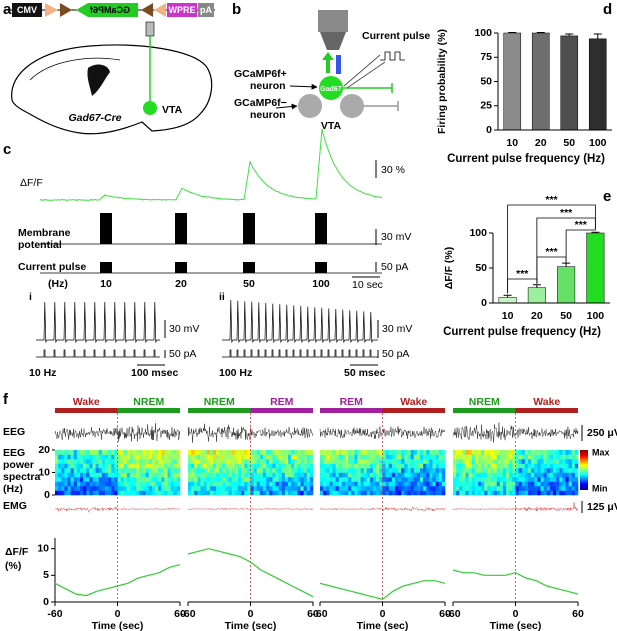 This screenshot has height=631, width=617. Describe the element at coordinates (249, 267) in the screenshot. I see `current-pulse` at that location.